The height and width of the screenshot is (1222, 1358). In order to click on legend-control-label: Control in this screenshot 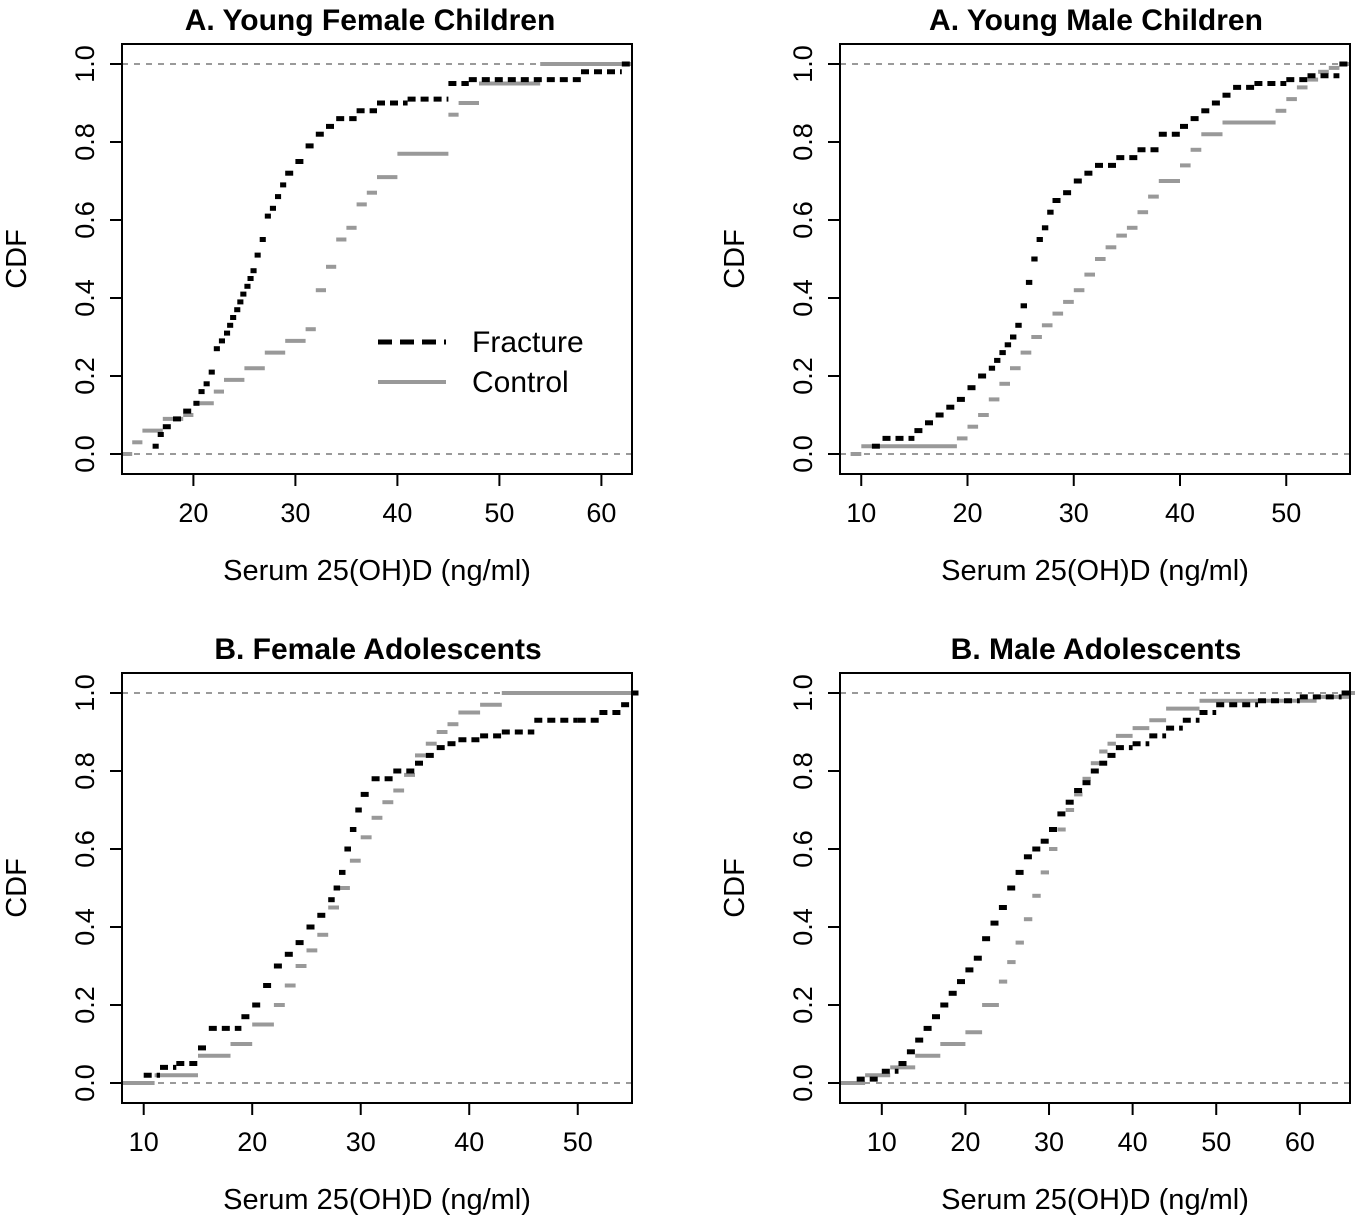, I will do `click(520, 382)`.